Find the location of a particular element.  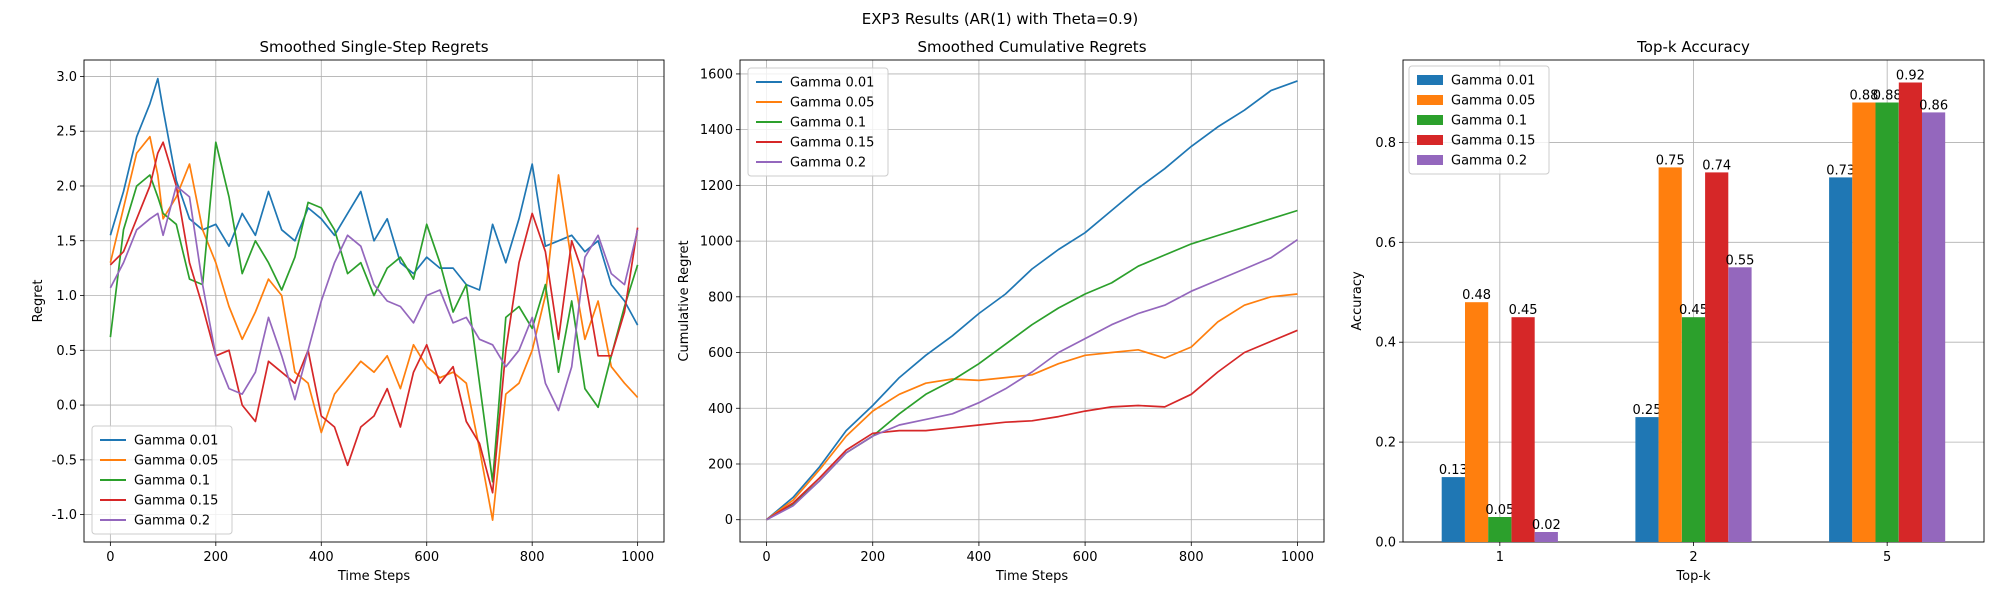

chart-title: Top-k Accuracy is located at coordinates (1693, 47).